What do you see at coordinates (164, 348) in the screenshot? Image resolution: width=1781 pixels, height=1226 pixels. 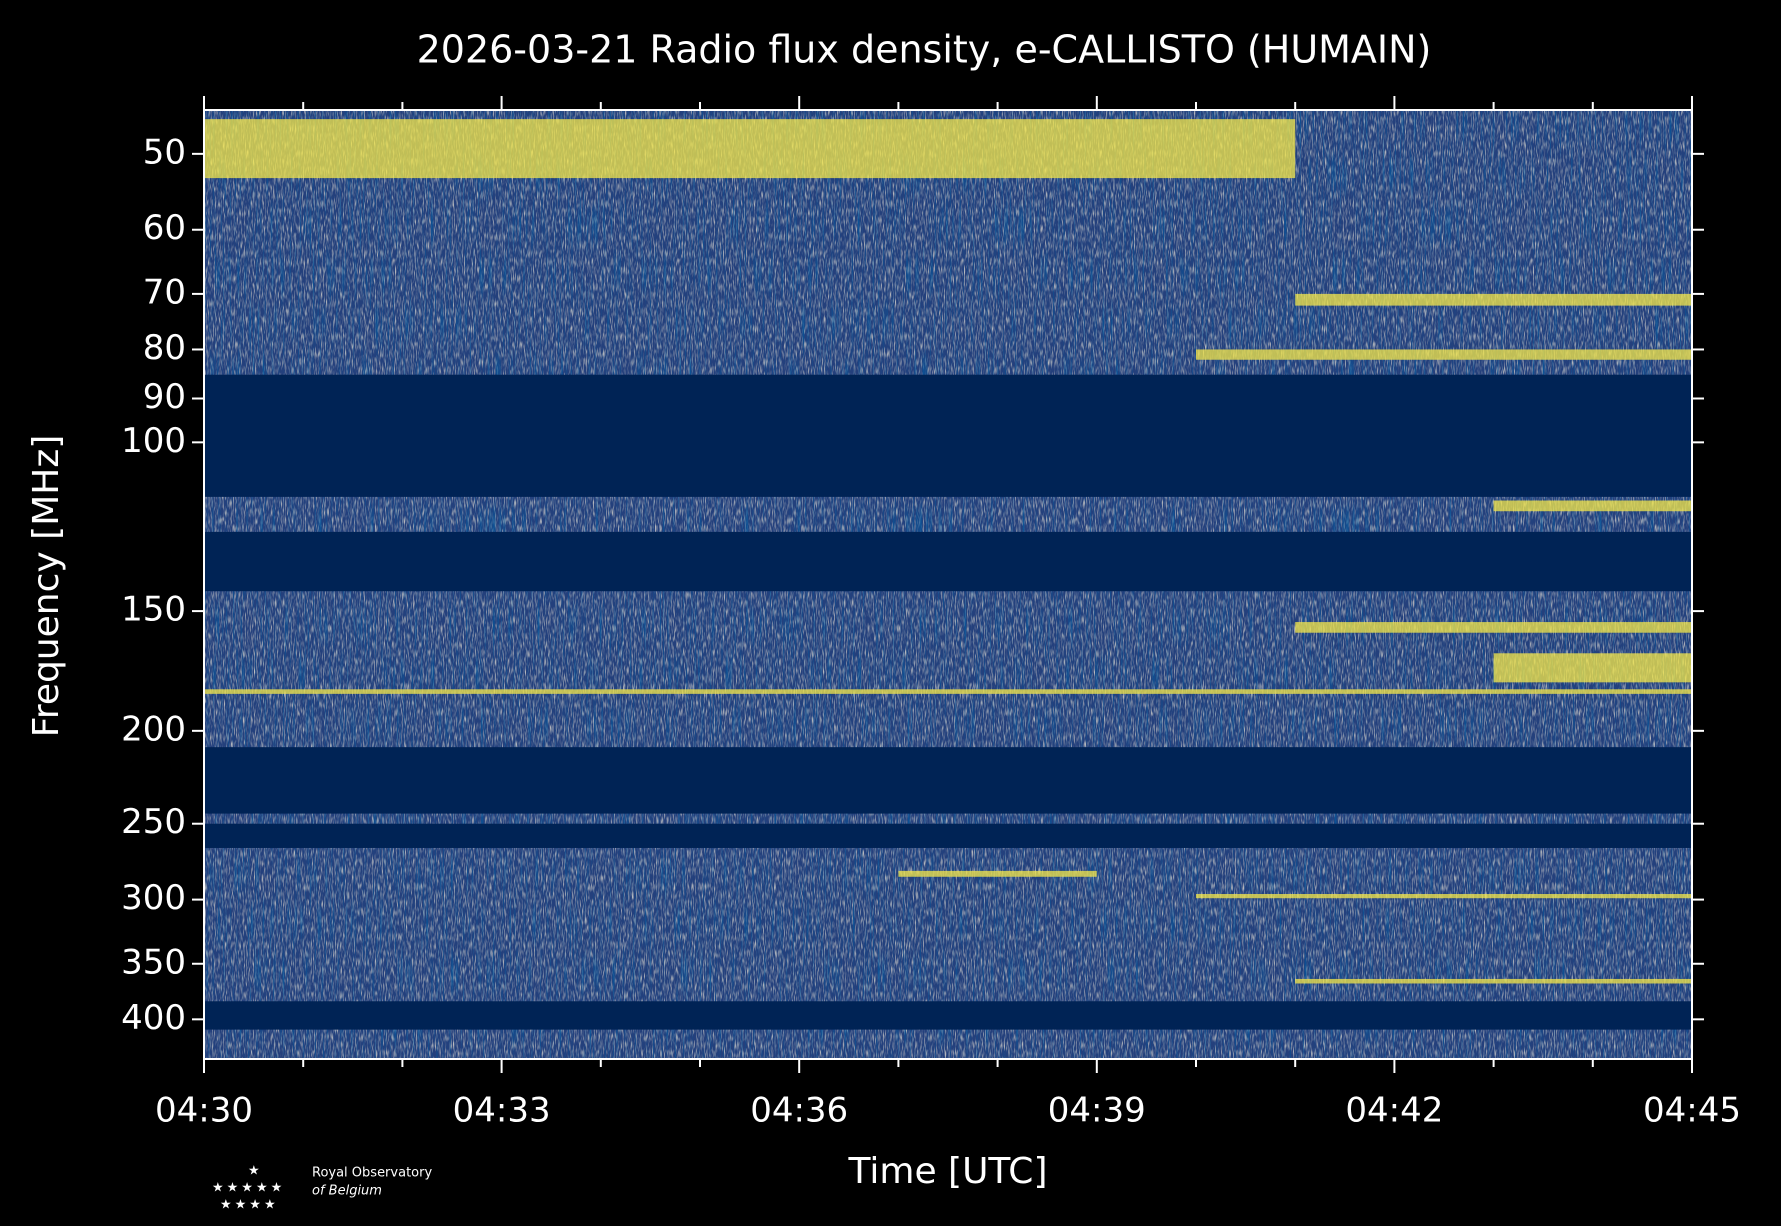 I see `y-tick-label: 80` at bounding box center [164, 348].